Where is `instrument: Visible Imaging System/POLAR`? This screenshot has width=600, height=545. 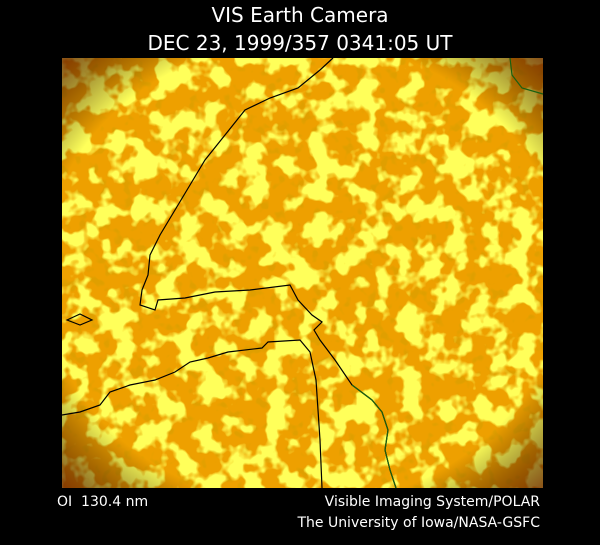 instrument: Visible Imaging System/POLAR is located at coordinates (433, 502).